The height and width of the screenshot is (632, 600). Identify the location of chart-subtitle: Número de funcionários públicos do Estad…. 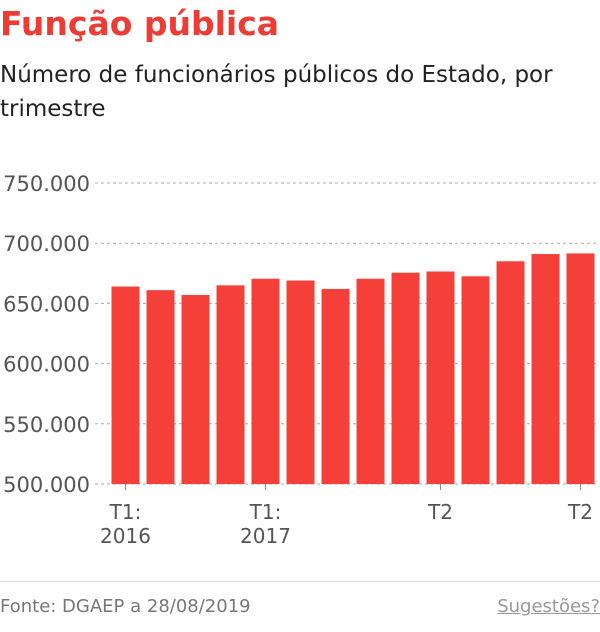
(276, 92).